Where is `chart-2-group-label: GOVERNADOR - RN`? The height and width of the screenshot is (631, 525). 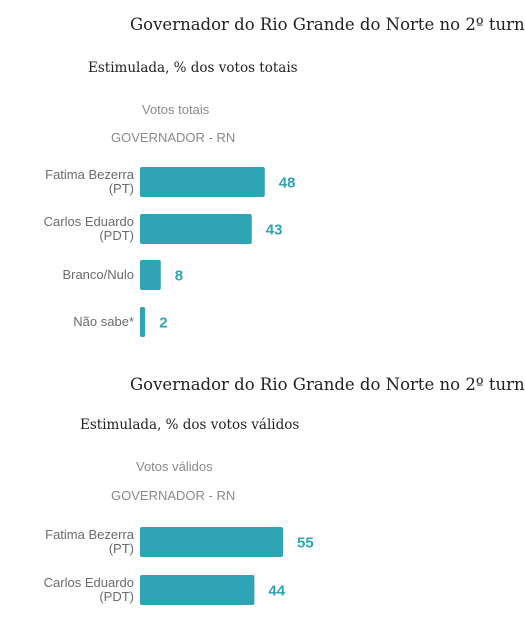
chart-2-group-label: GOVERNADOR - RN is located at coordinates (173, 495).